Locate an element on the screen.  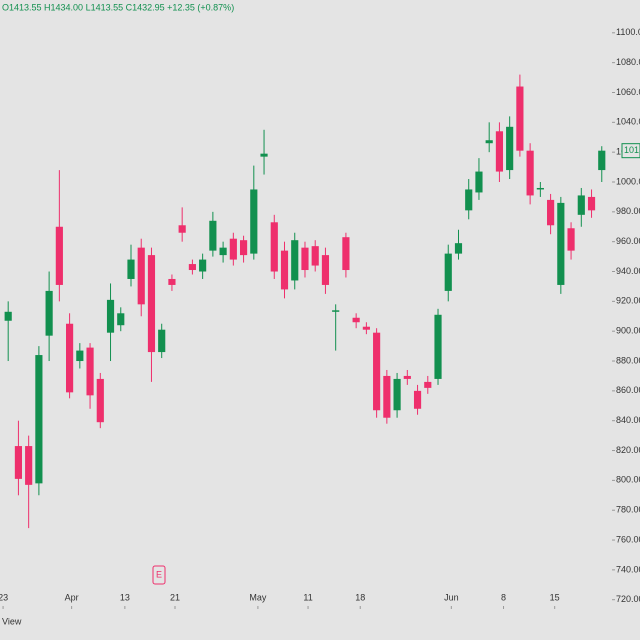
y-tick-label: 840.00 is located at coordinates (628, 420).